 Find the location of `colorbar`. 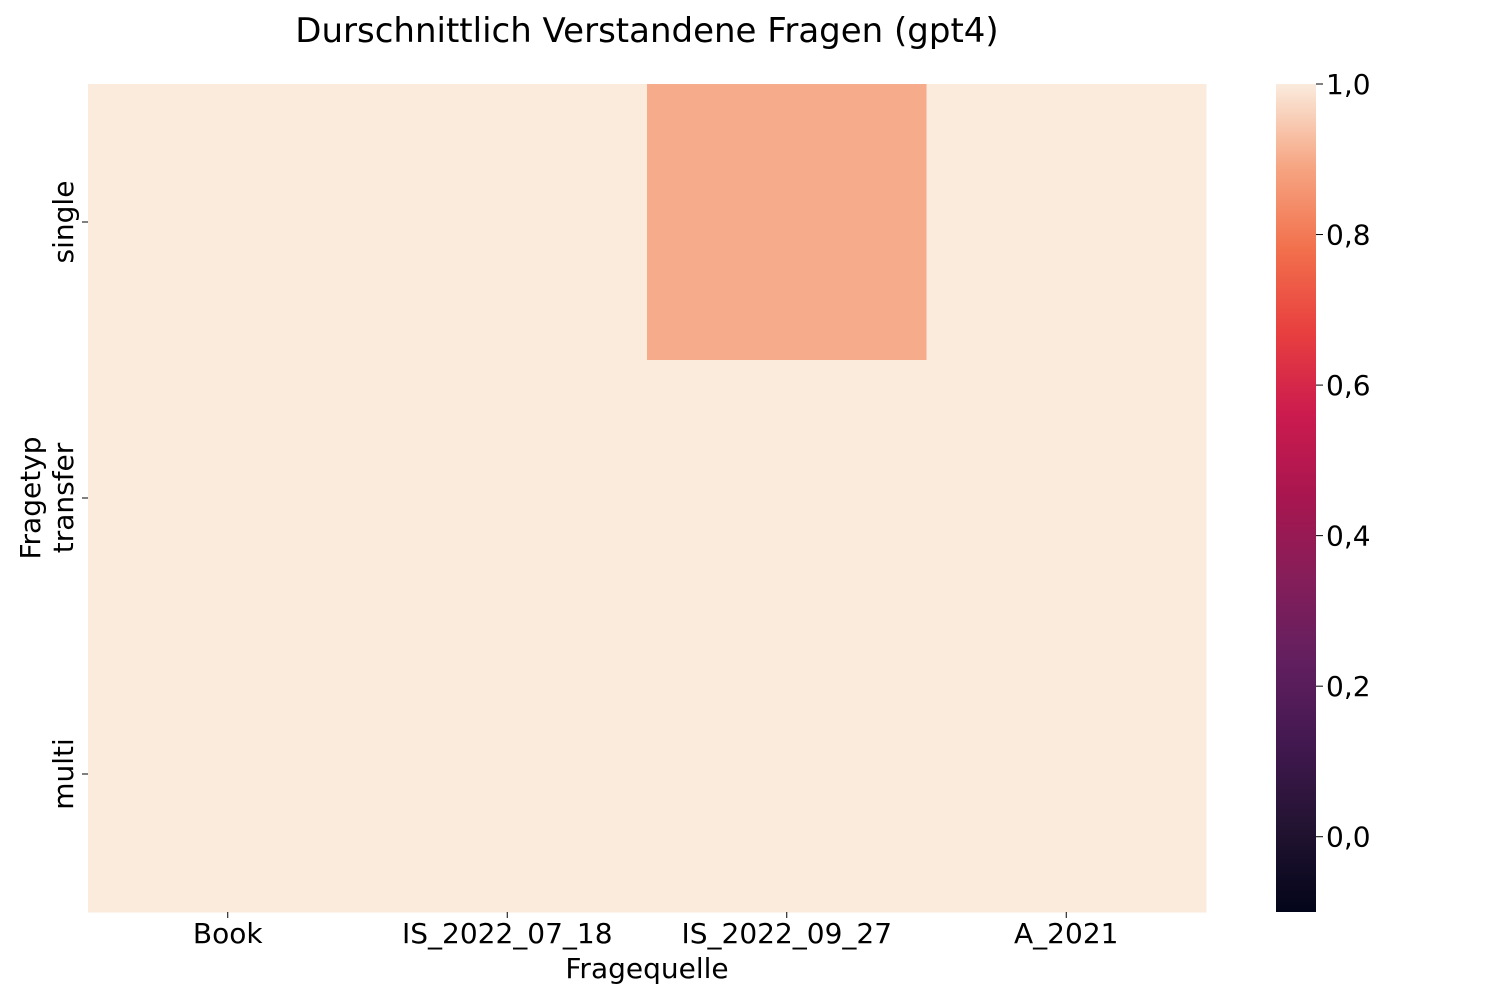

colorbar is located at coordinates (1296, 498).